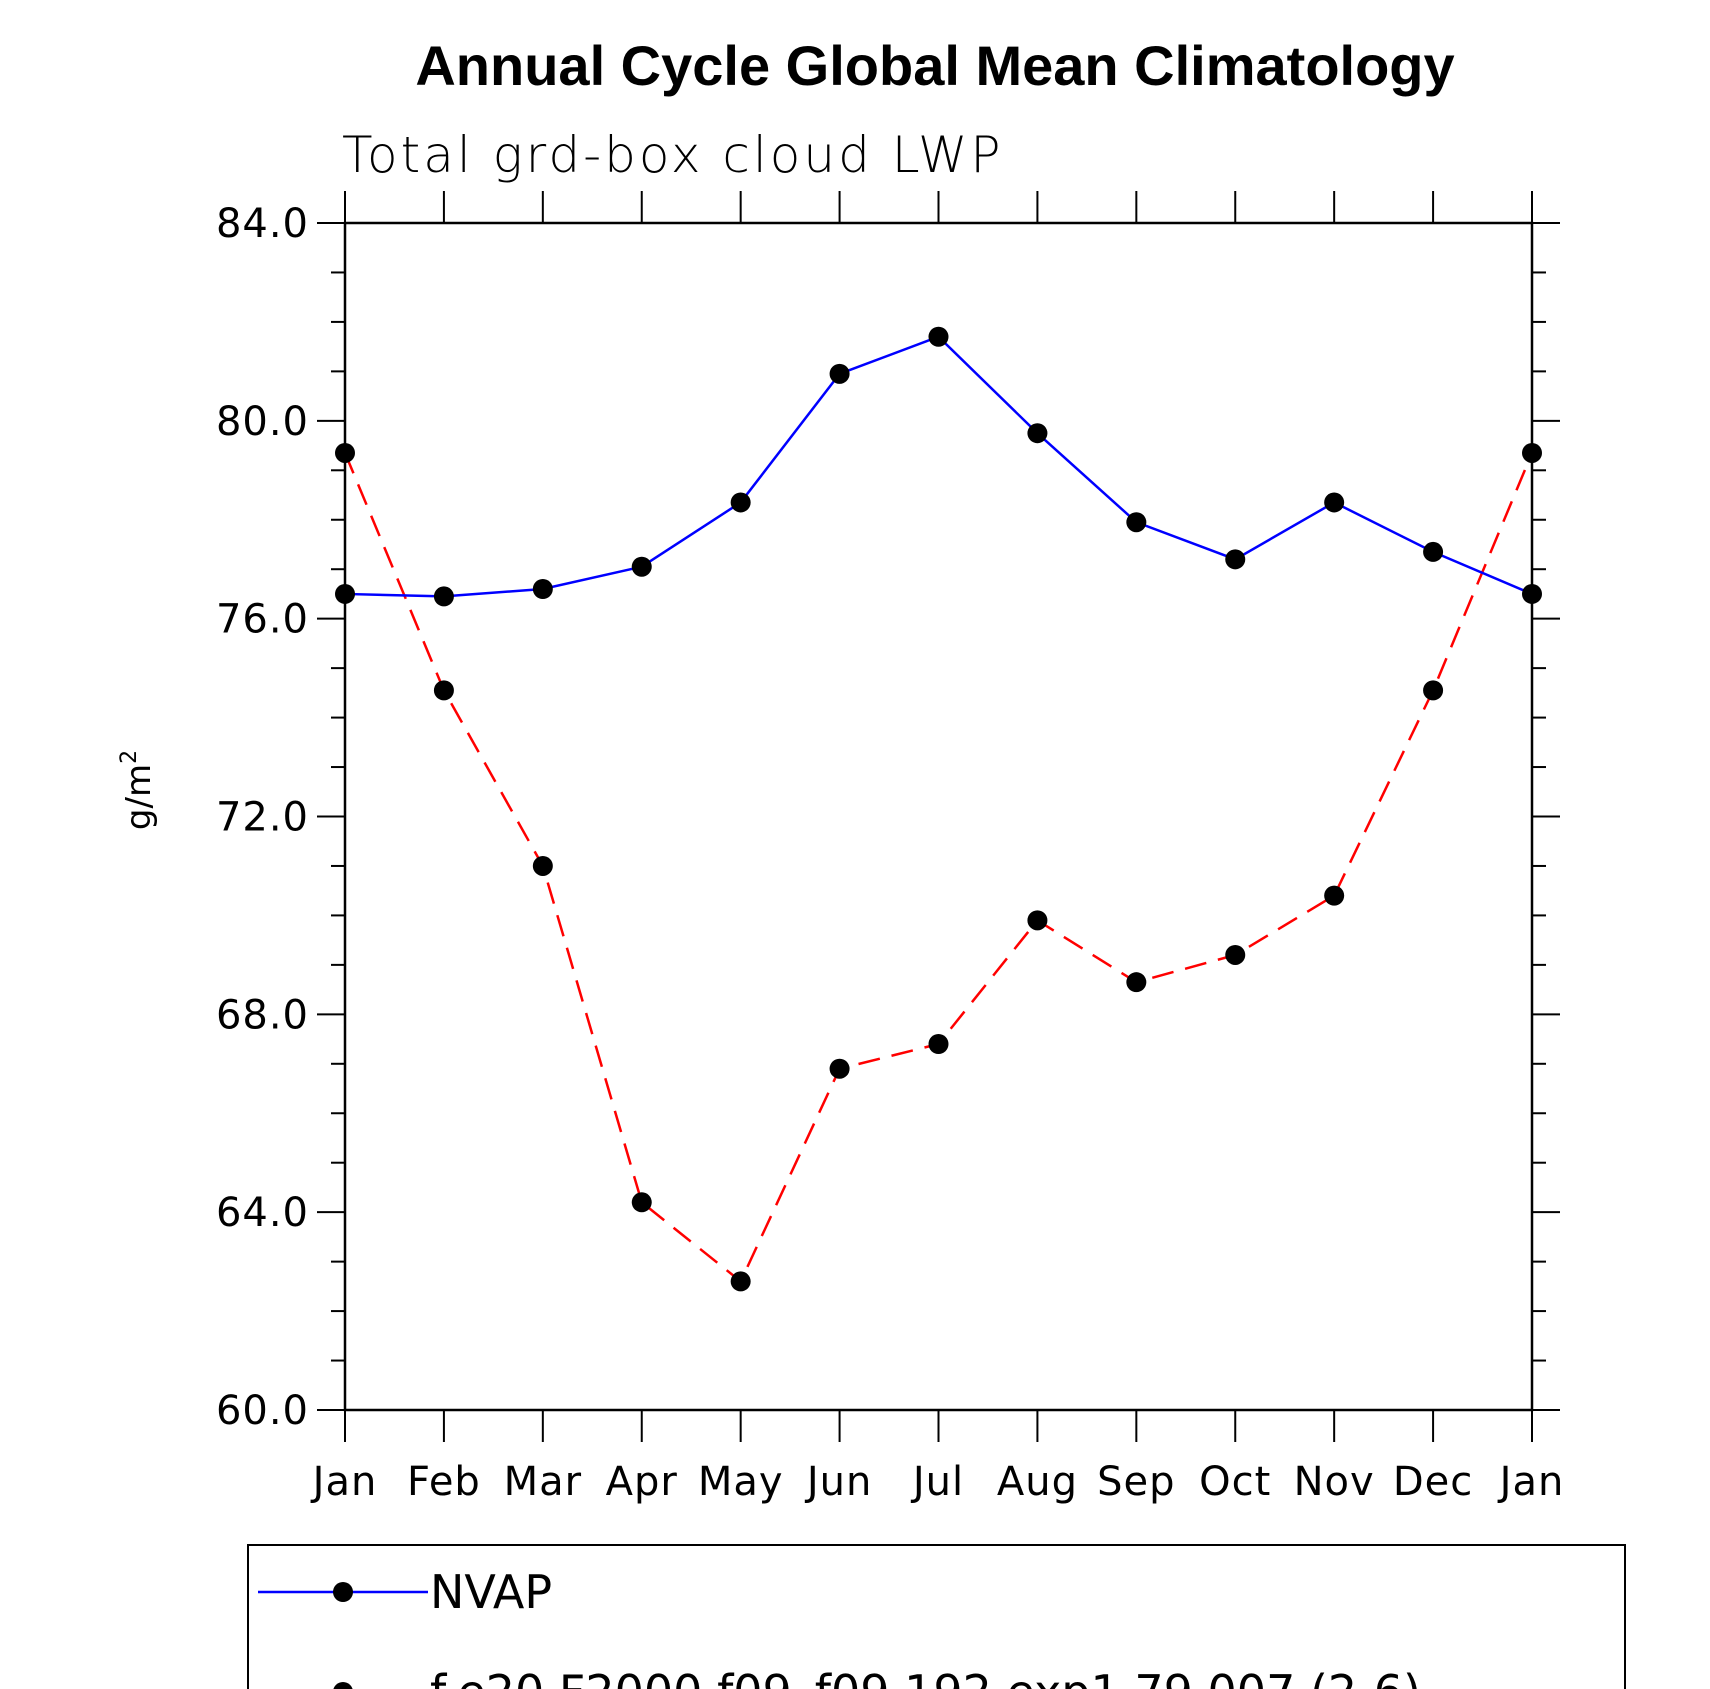 The width and height of the screenshot is (1710, 1689). Describe the element at coordinates (262, 1213) in the screenshot. I see `y-tick-label: 64.0` at that location.